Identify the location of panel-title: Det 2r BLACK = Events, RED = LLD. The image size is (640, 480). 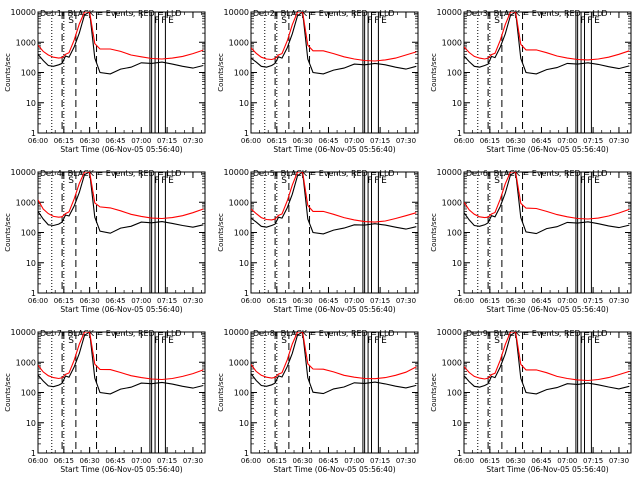
(324, 13).